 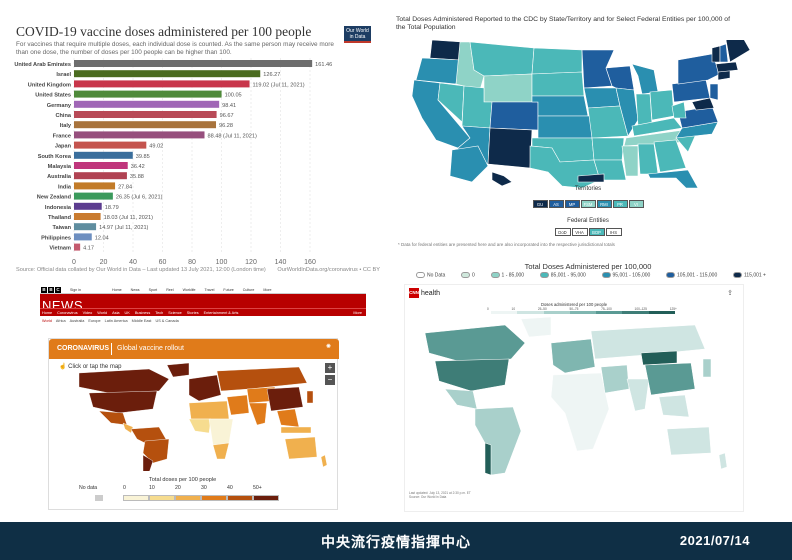 What do you see at coordinates (556, 204) in the screenshot?
I see `territory-as: AS` at bounding box center [556, 204].